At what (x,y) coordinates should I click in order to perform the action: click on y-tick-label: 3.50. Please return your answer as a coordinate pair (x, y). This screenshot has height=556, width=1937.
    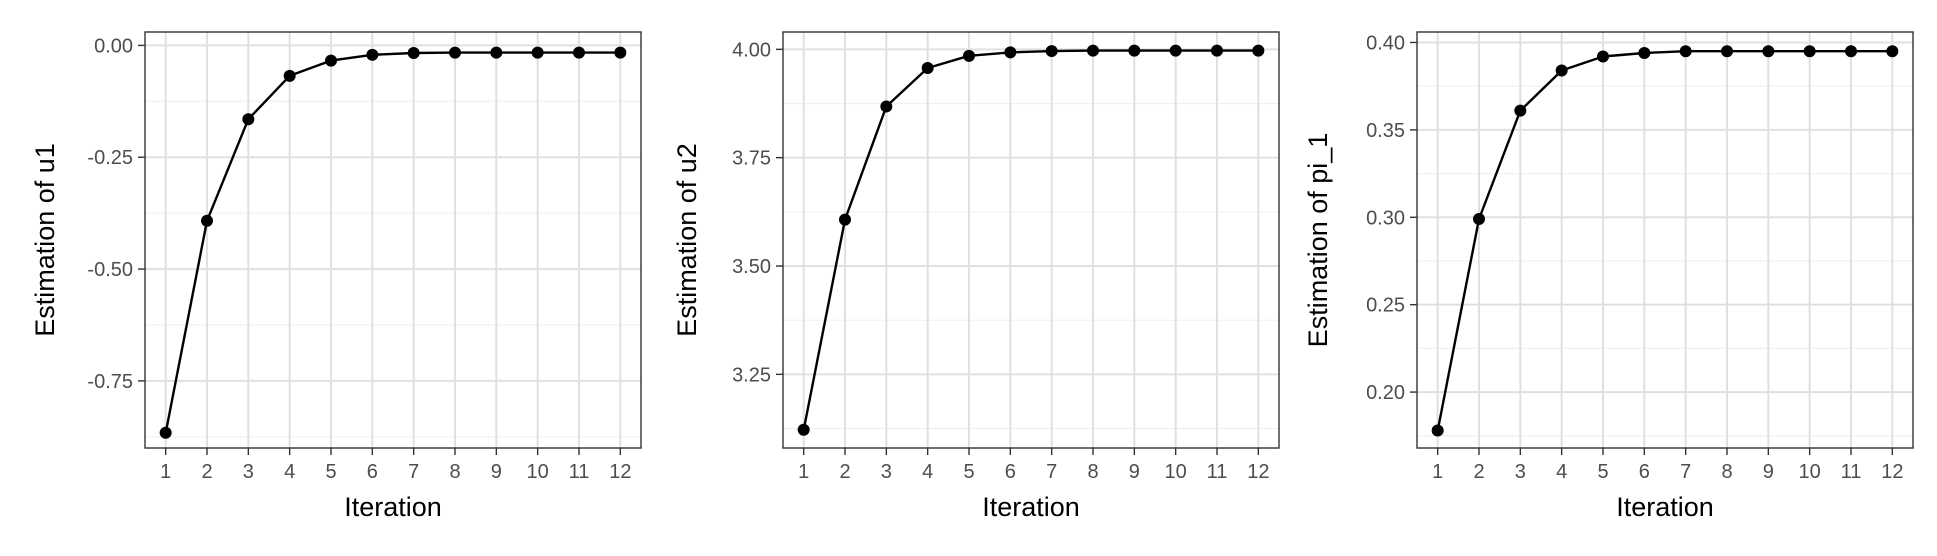
    Looking at the image, I should click on (751, 267).